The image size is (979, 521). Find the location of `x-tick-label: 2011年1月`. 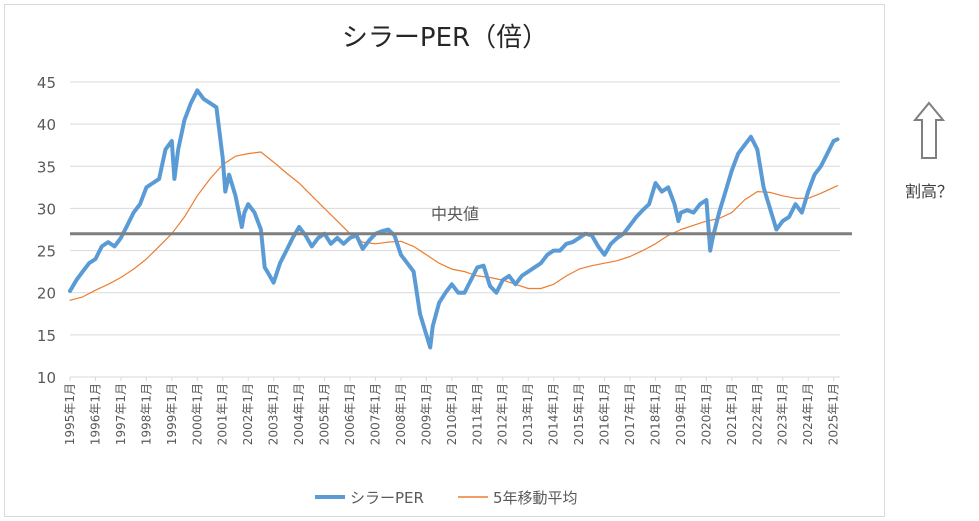

x-tick-label: 2011年1月 is located at coordinates (477, 414).